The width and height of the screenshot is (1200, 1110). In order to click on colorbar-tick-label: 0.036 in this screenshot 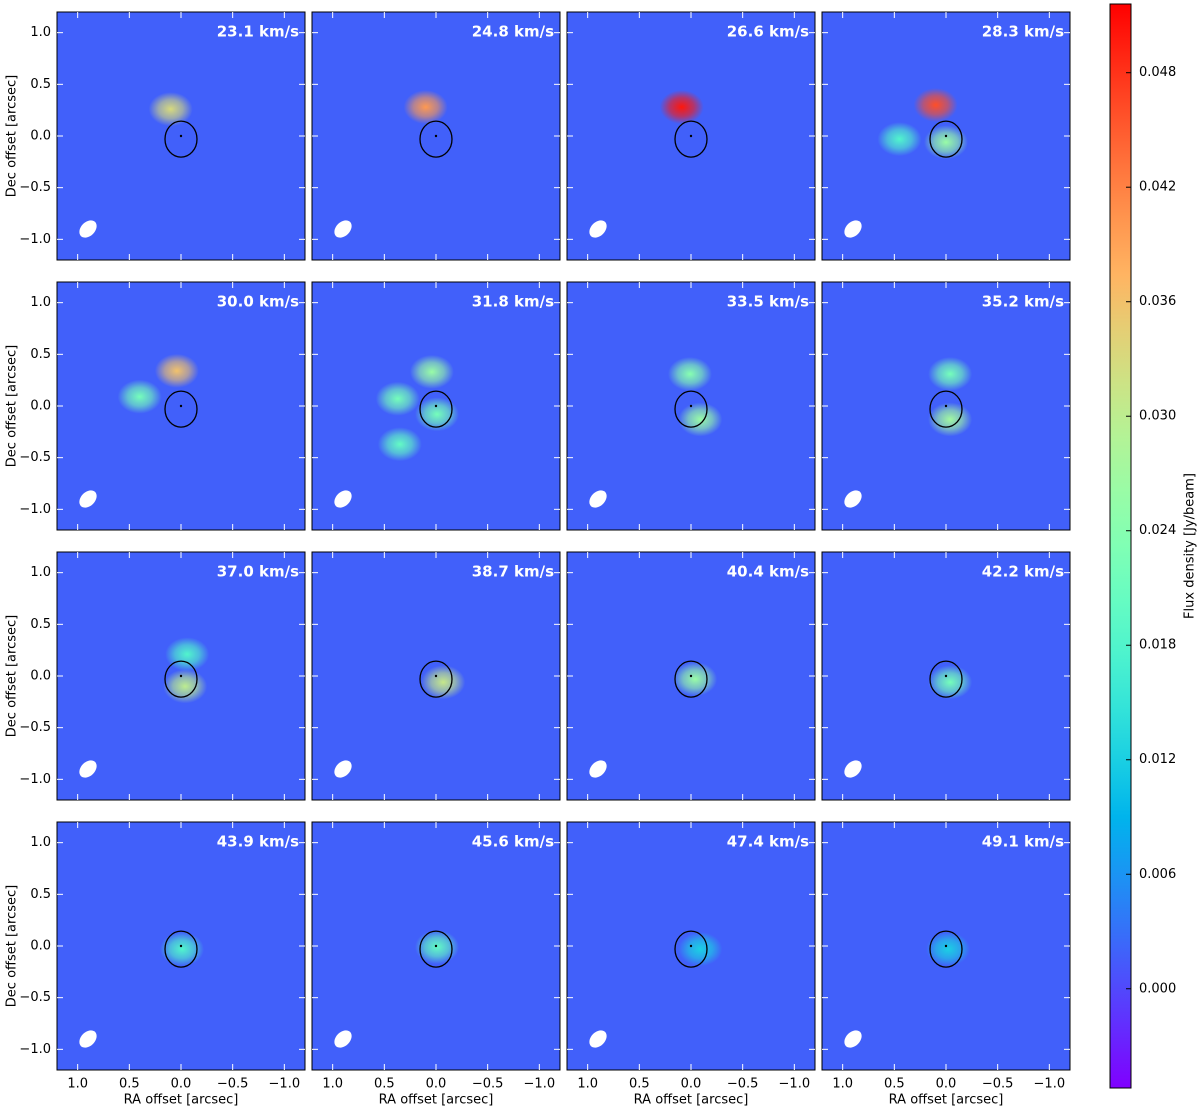, I will do `click(1157, 301)`.